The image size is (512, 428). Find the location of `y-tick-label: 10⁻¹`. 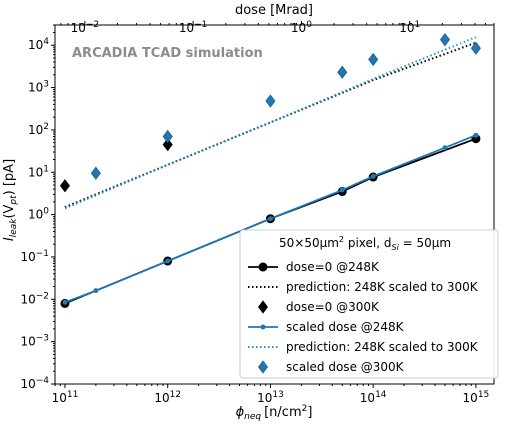

y-tick-label: 10⁻¹ is located at coordinates (34, 256).